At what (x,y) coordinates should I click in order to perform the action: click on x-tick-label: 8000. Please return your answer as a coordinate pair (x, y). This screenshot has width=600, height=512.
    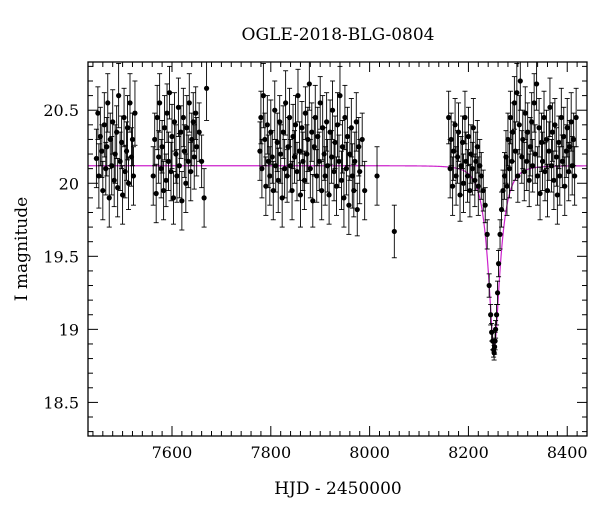
    Looking at the image, I should click on (369, 452).